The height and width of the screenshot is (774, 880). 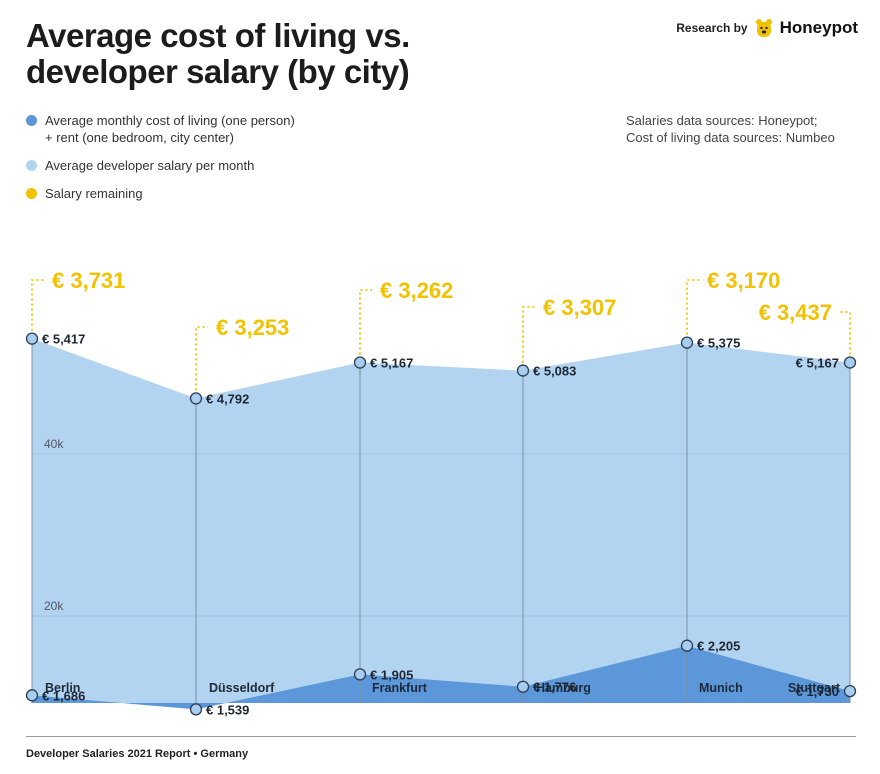 I want to click on city-label: Hamburg, so click(x=563, y=688).